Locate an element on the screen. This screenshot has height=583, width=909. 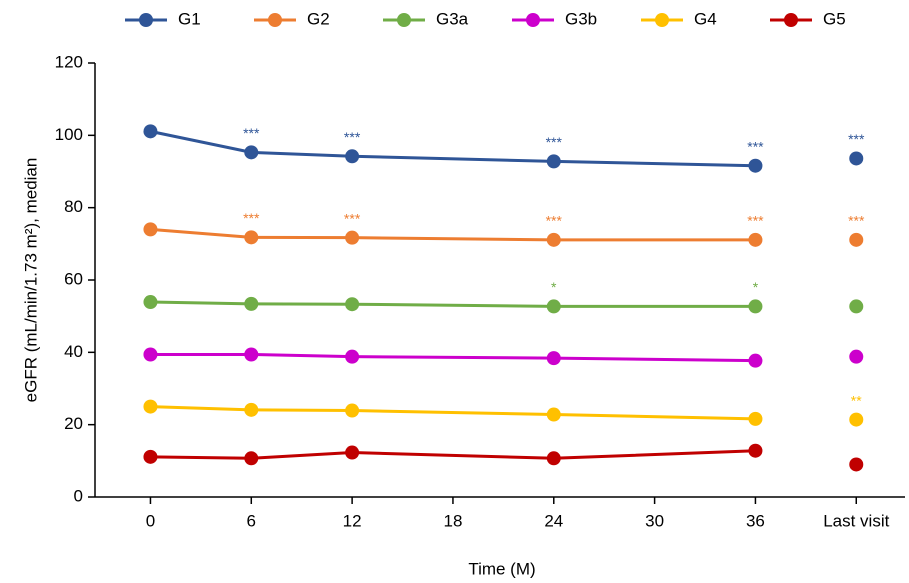
y-tick-label: 100 is located at coordinates (69, 134).